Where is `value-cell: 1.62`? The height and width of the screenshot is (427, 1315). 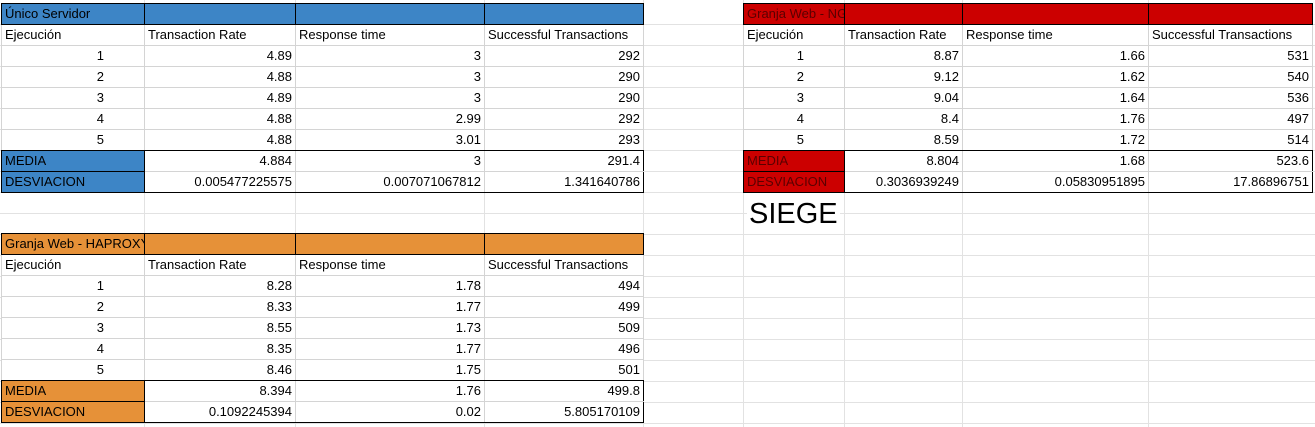
value-cell: 1.62 is located at coordinates (1055, 77).